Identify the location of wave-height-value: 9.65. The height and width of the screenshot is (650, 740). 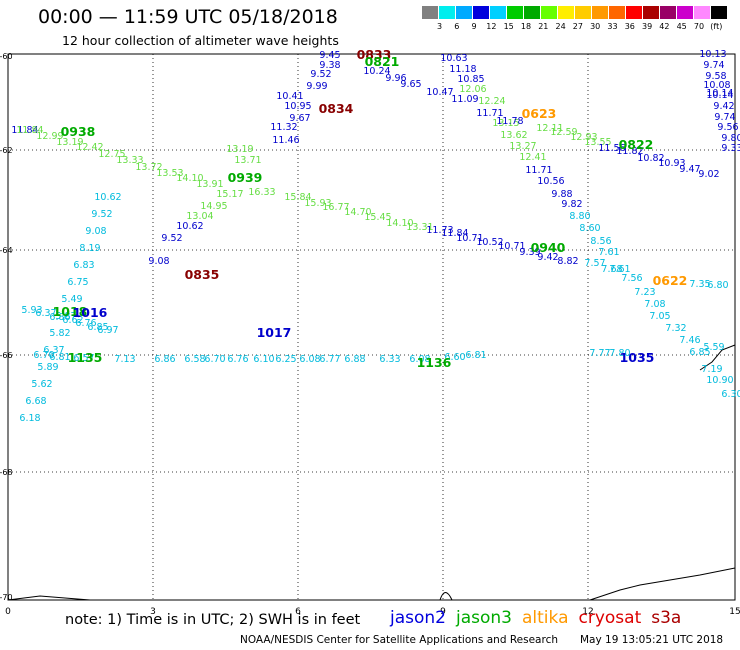
(410, 84).